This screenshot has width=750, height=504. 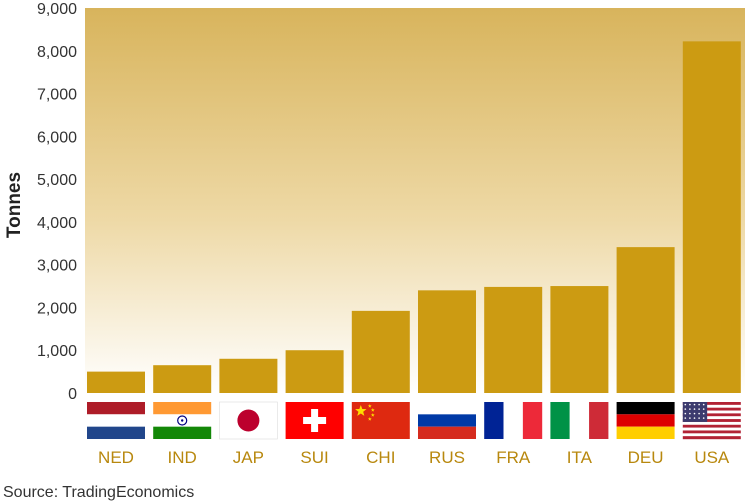 I want to click on bar-usa, so click(x=711, y=217).